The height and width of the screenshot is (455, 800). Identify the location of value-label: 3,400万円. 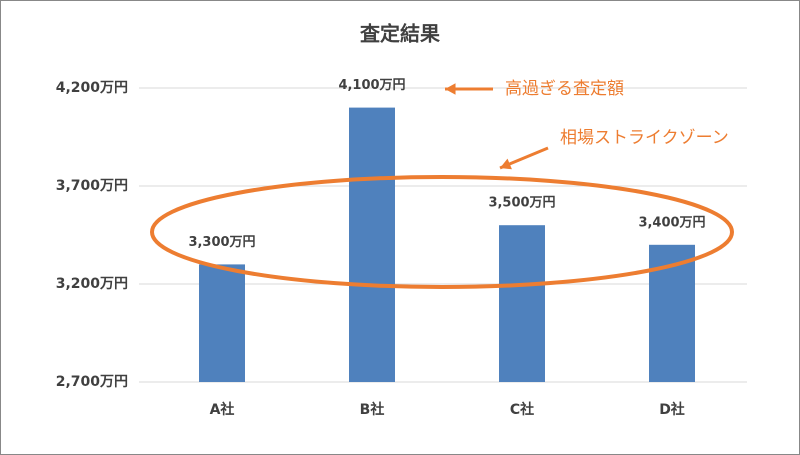
(671, 222).